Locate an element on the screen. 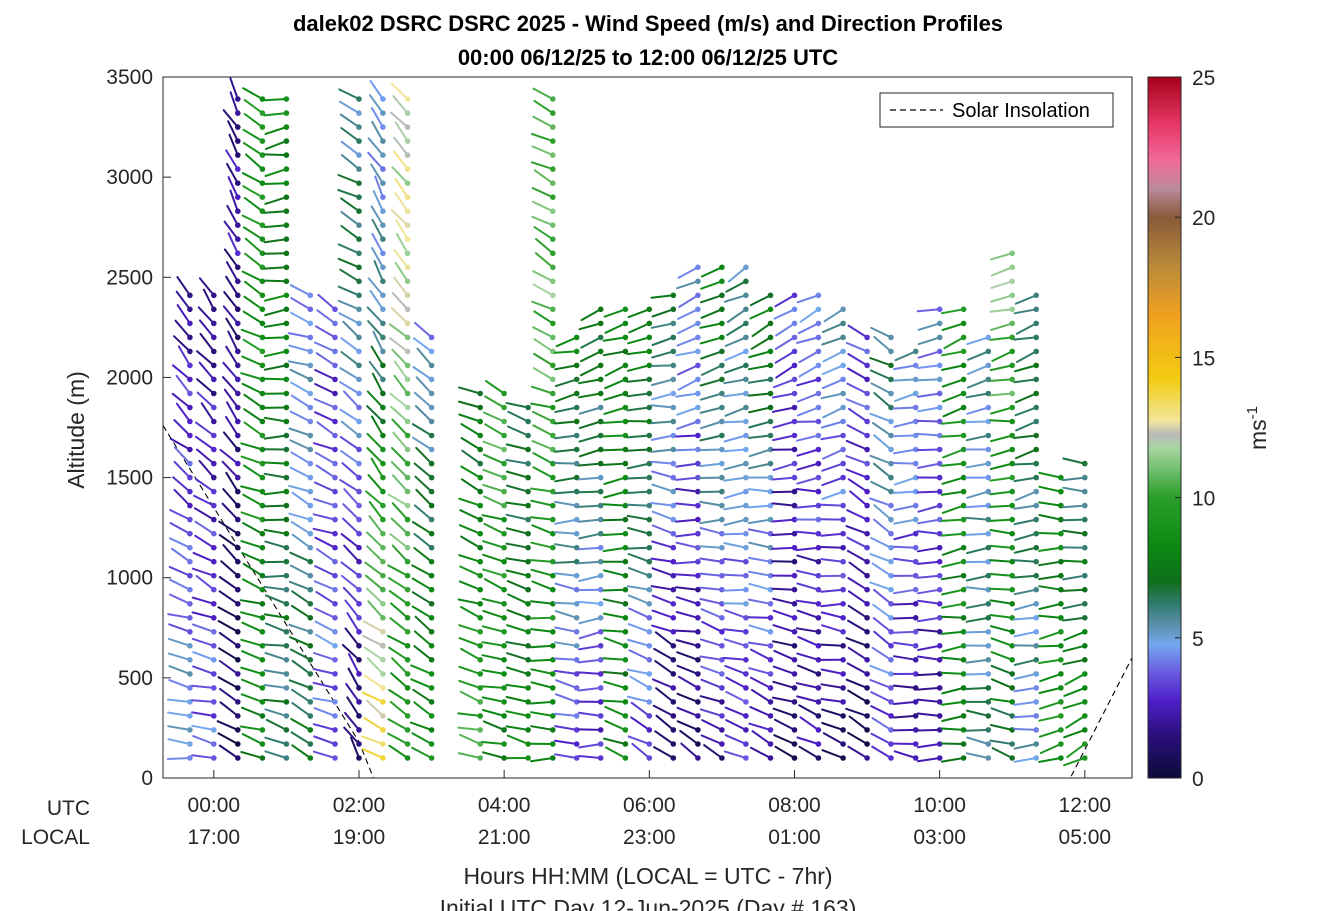 The width and height of the screenshot is (1343, 911). colorbar-label-unit: ms is located at coordinates (1258, 434).